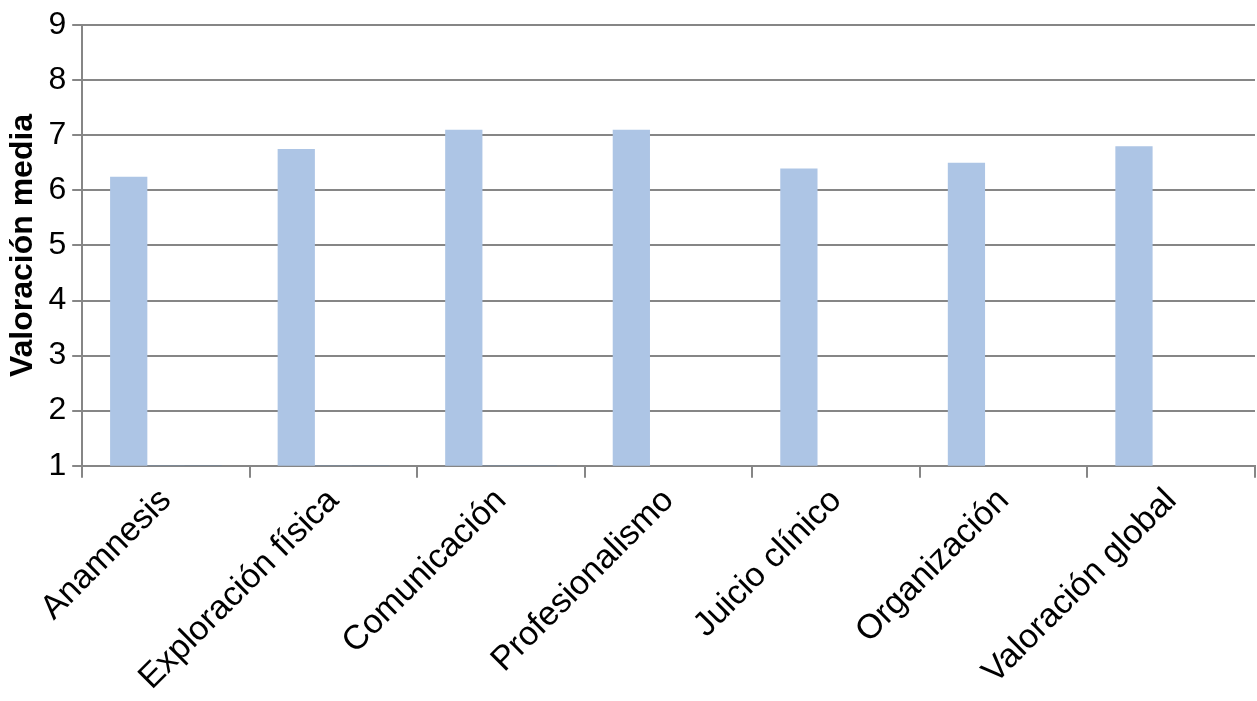 Image resolution: width=1257 pixels, height=701 pixels. What do you see at coordinates (57, 133) in the screenshot?
I see `y-tick-label: 7` at bounding box center [57, 133].